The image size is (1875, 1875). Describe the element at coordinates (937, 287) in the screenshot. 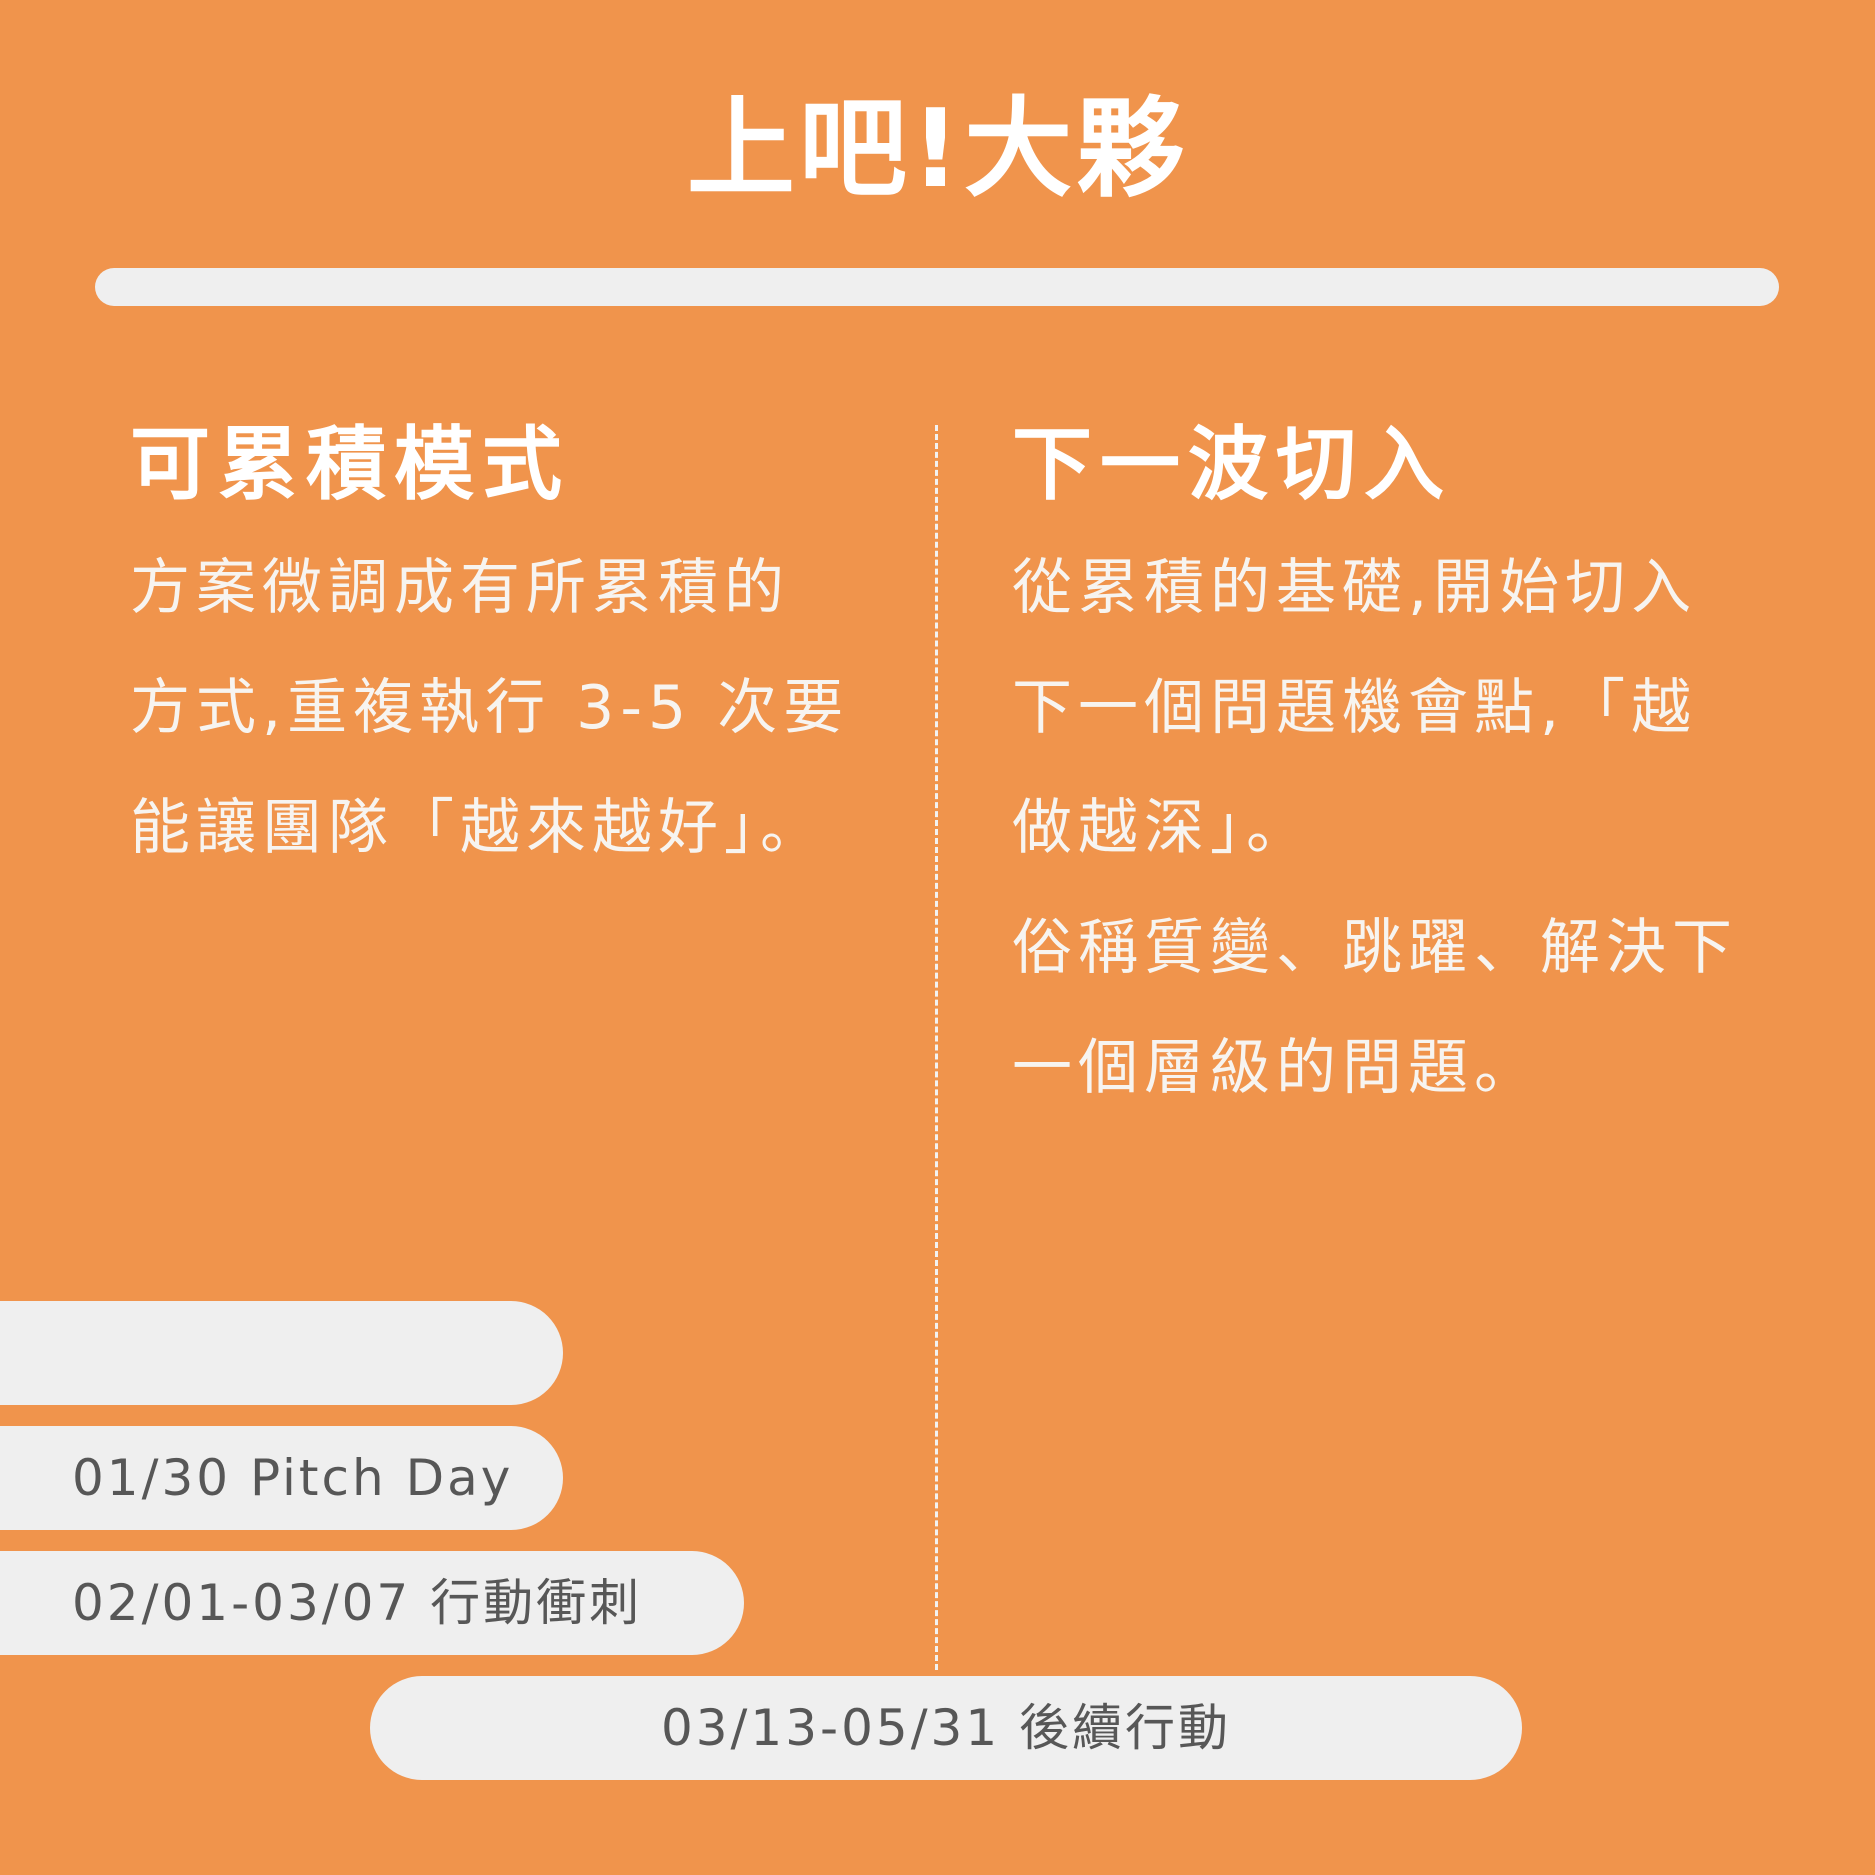

I see `title-underline-bar` at that location.